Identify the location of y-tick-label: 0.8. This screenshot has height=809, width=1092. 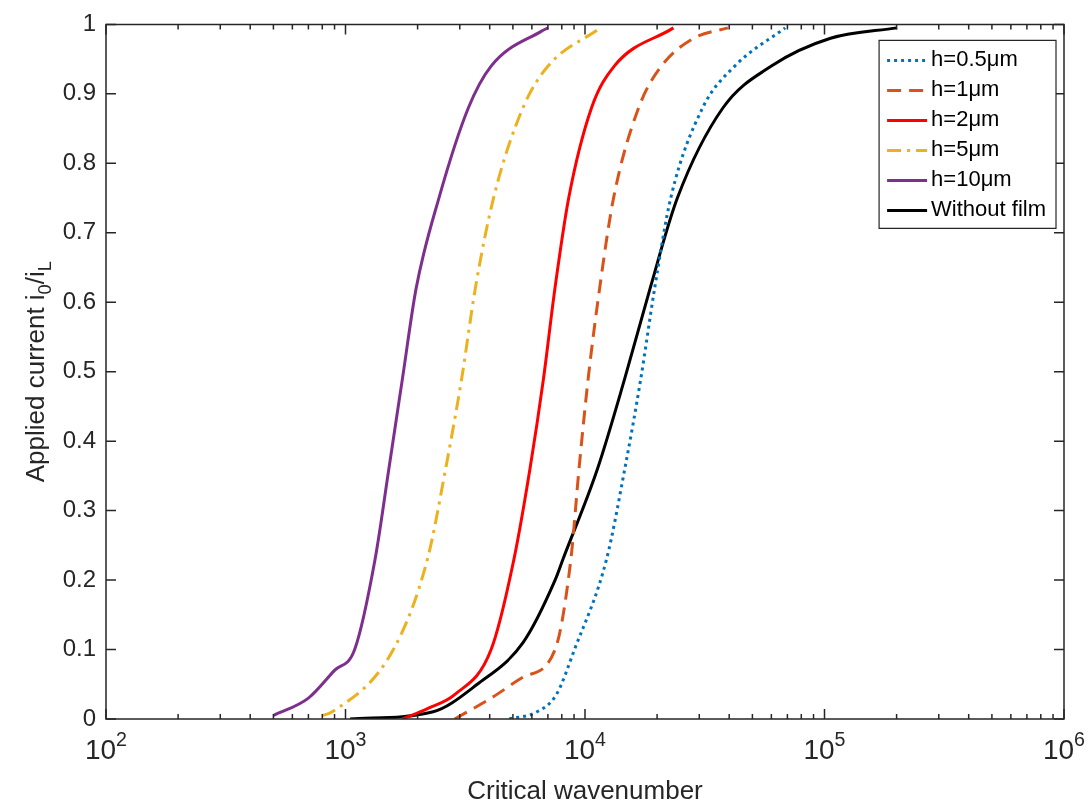
(79, 161).